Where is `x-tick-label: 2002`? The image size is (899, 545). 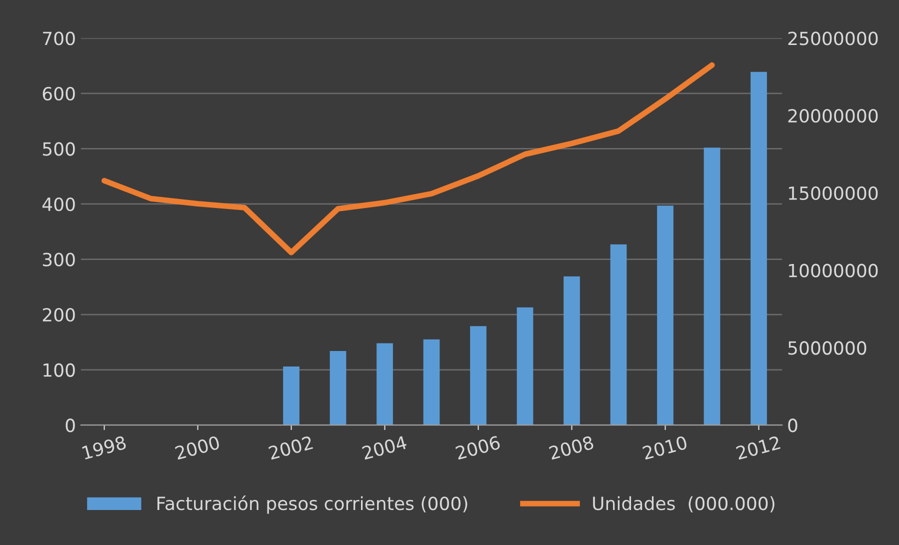 x-tick-label: 2002 is located at coordinates (291, 448).